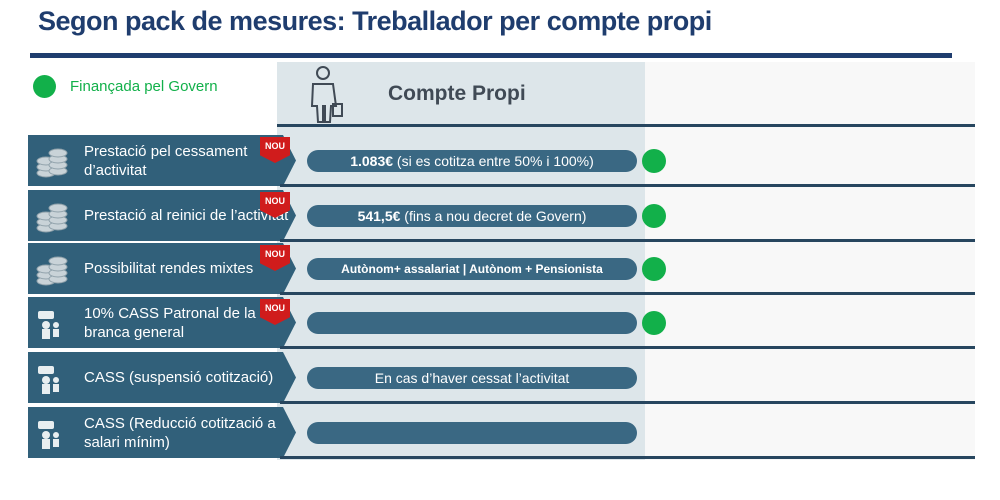 This screenshot has width=1000, height=500. I want to click on row-label: Prestació pel cessament d’activitat, so click(166, 160).